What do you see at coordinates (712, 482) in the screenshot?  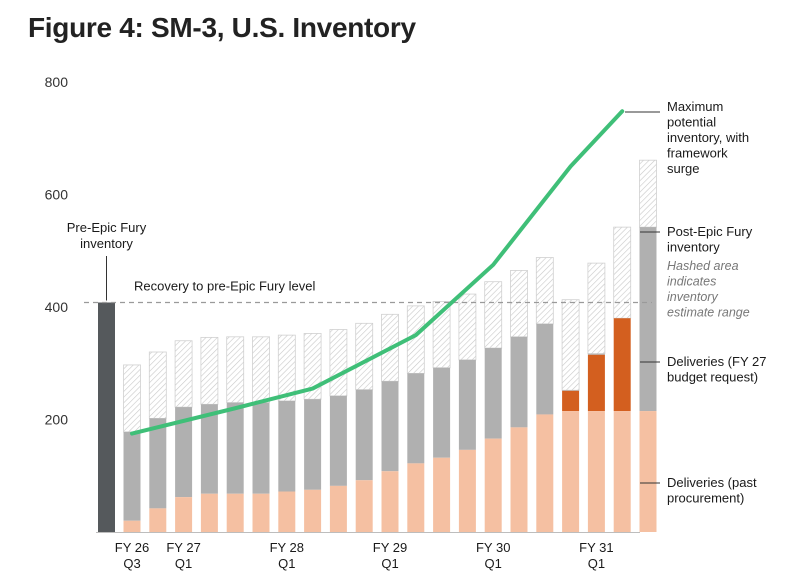 I see `legend-past-procurement: Deliveries (past` at bounding box center [712, 482].